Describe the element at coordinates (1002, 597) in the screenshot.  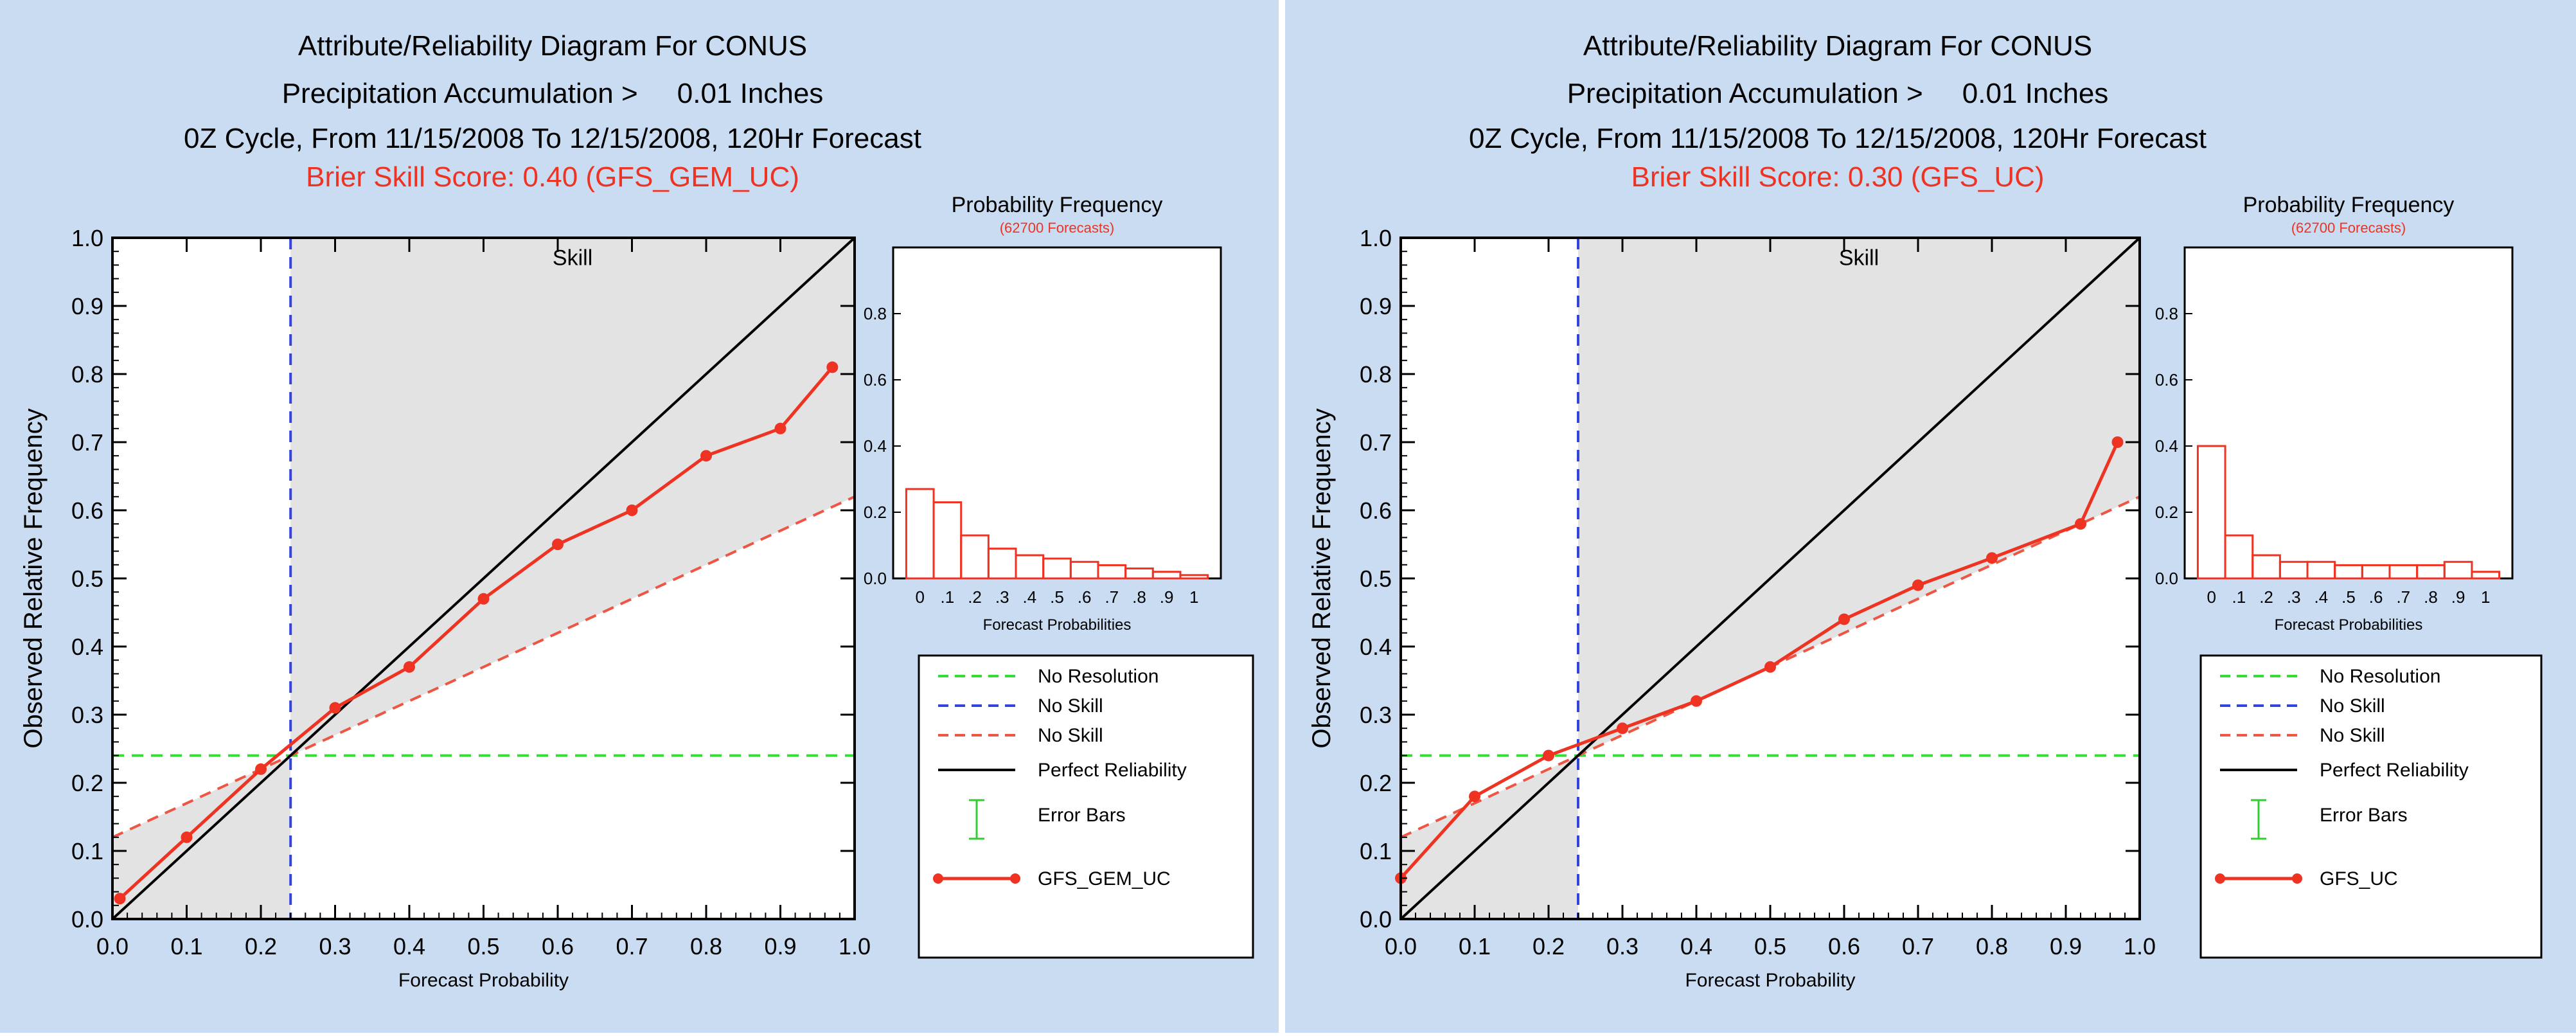
I see `histogram-x-tick-label: .3` at that location.